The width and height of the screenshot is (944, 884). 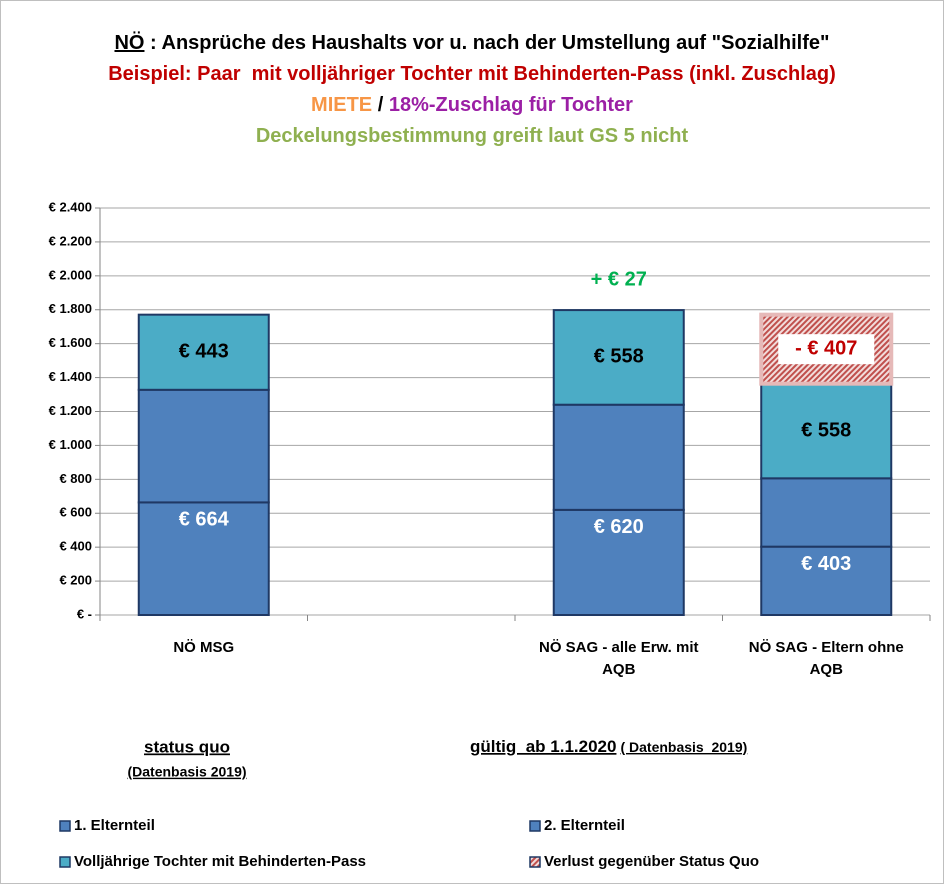 I want to click on y-tick-label: € -, so click(x=84, y=613).